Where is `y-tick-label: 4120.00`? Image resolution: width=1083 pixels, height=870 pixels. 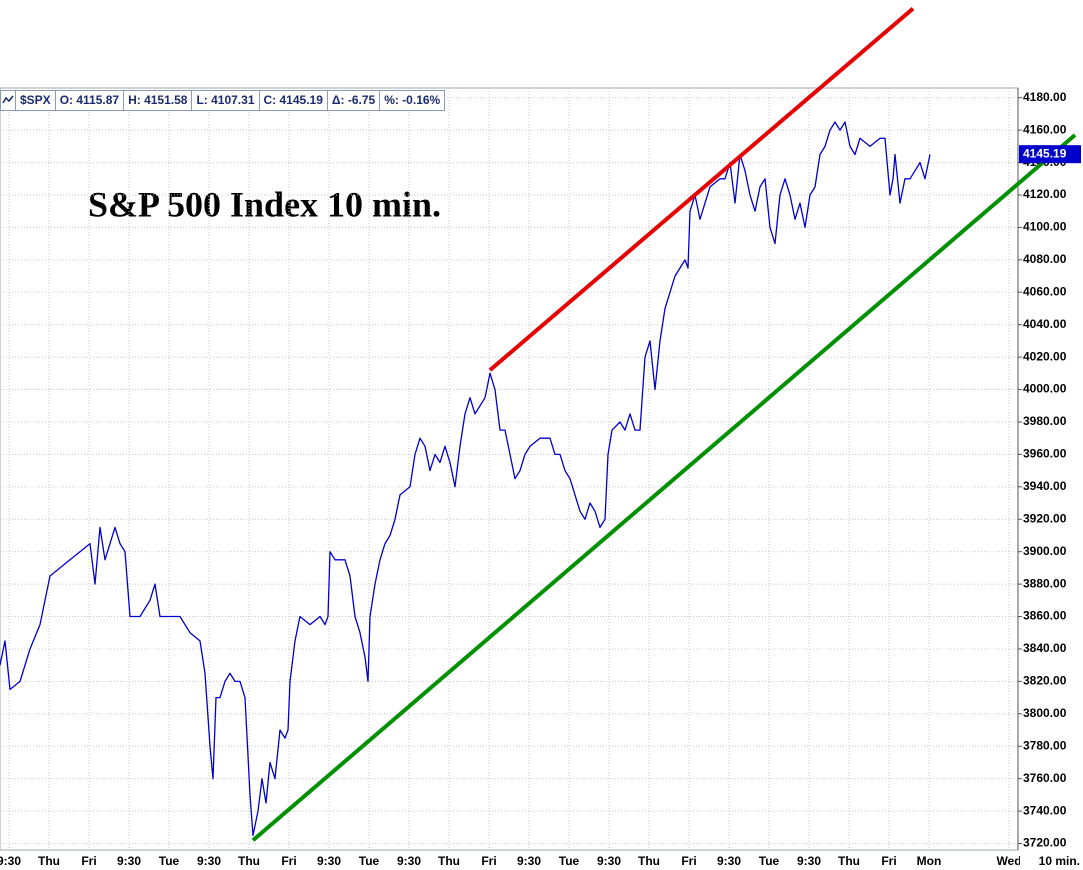 y-tick-label: 4120.00 is located at coordinates (1045, 194).